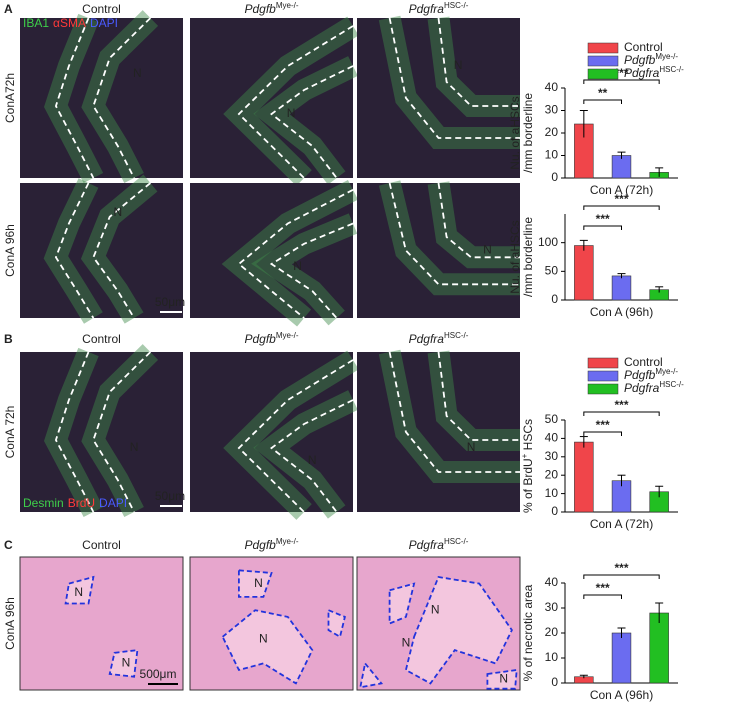 The height and width of the screenshot is (705, 736). What do you see at coordinates (113, 503) in the screenshot?
I see `stain-name: DAPI` at bounding box center [113, 503].